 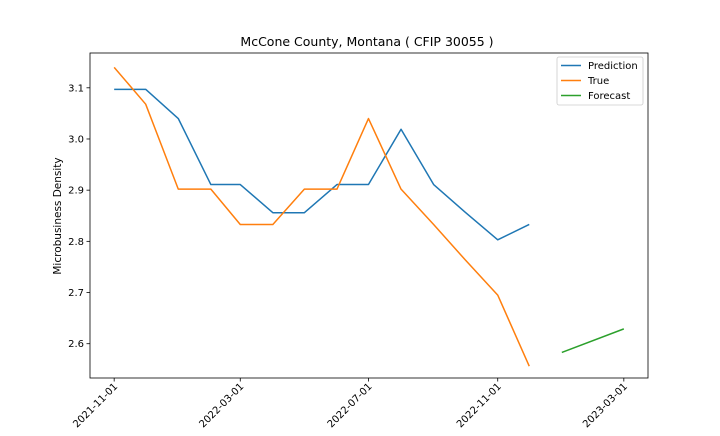 What do you see at coordinates (593, 341) in the screenshot?
I see `series-line-forecast` at bounding box center [593, 341].